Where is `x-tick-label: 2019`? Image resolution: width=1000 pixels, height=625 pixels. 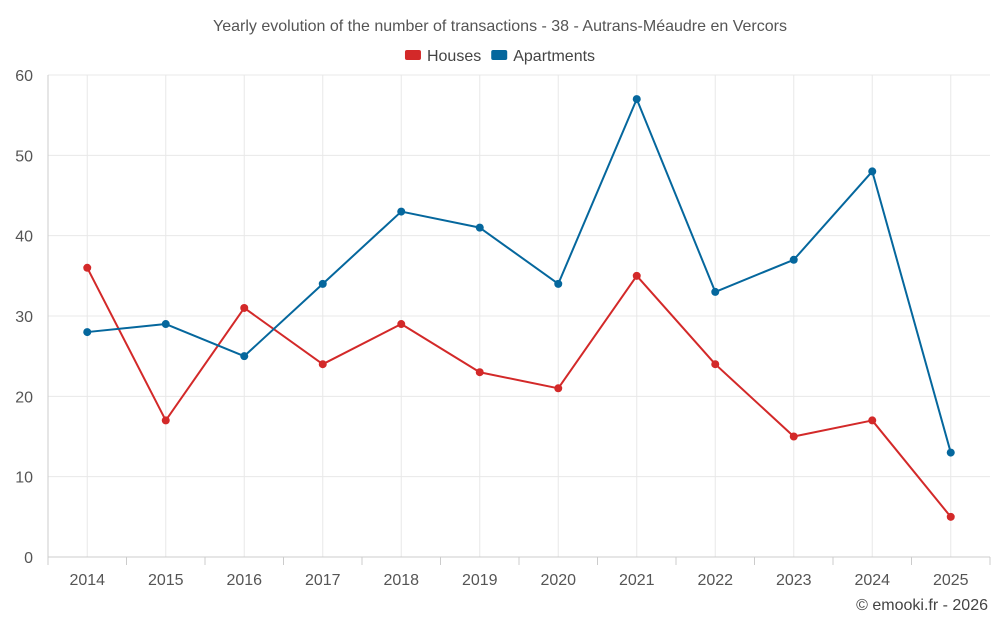 x-tick-label: 2019 is located at coordinates (480, 580).